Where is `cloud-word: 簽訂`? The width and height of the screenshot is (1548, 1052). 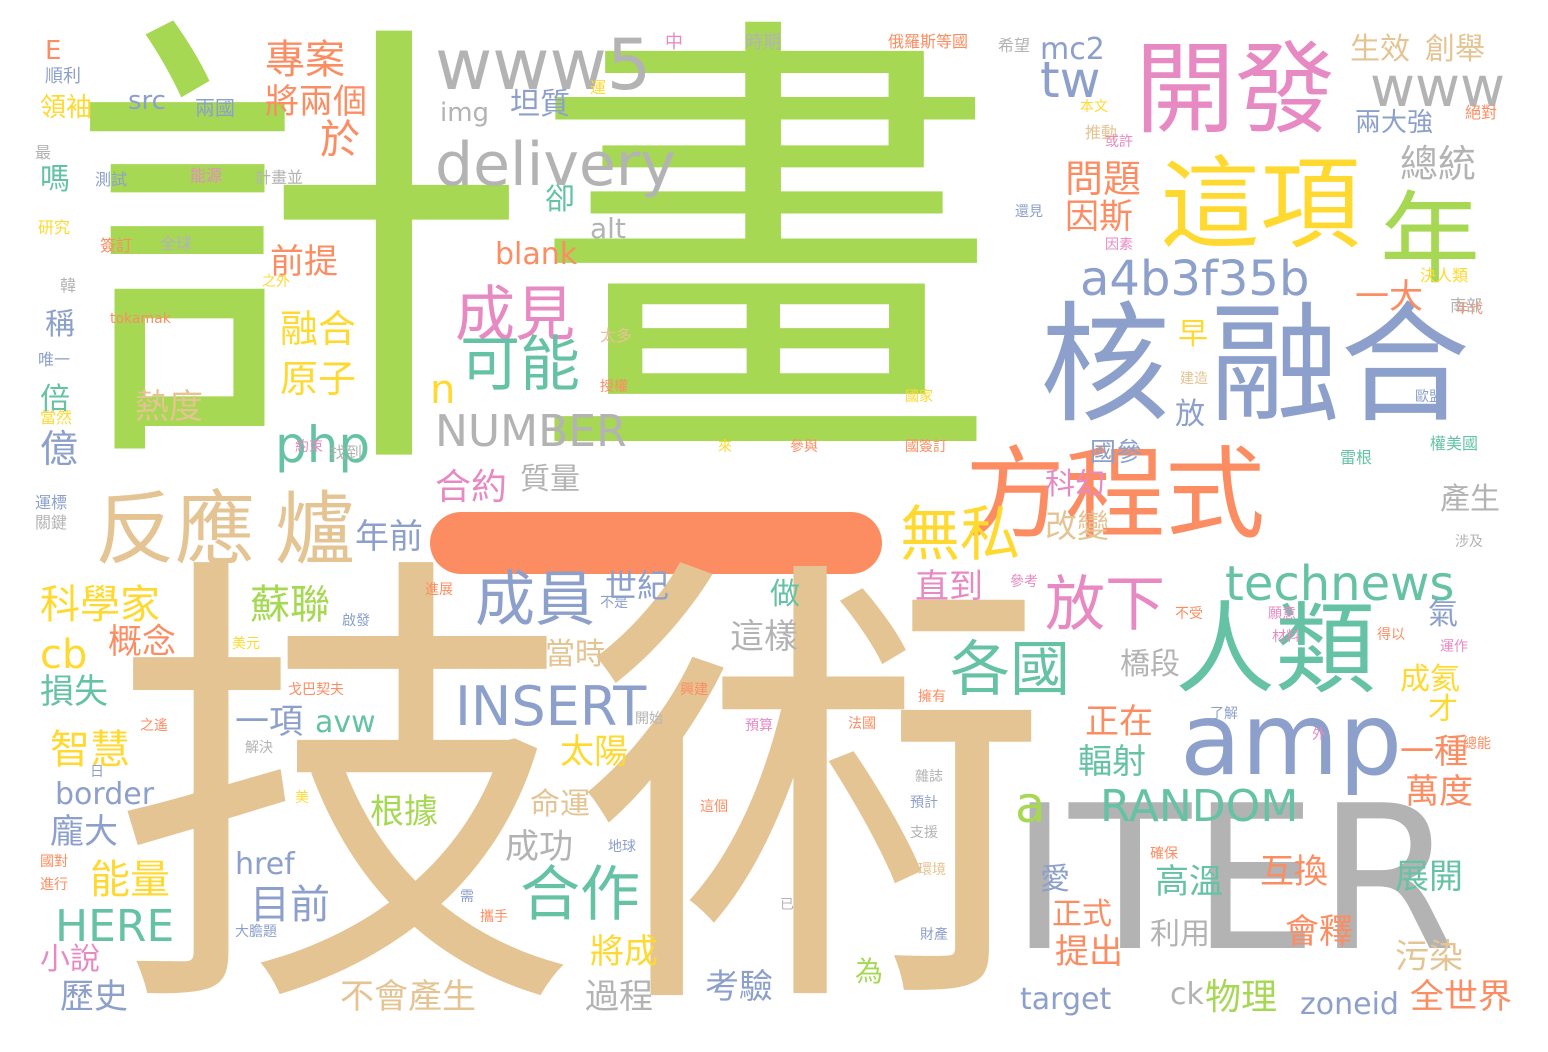
cloud-word: 簽訂 is located at coordinates (116, 245).